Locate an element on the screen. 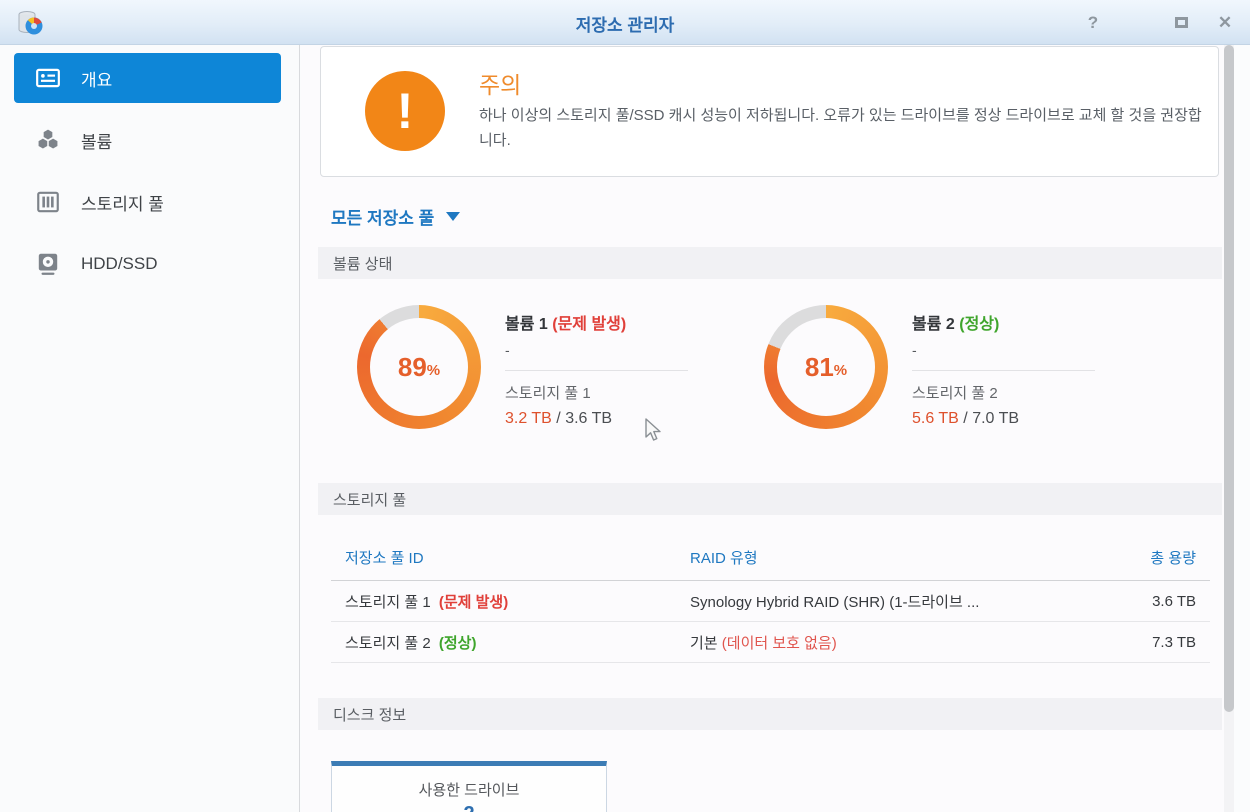  volume-status-badge: (문제 발생) is located at coordinates (589, 324).